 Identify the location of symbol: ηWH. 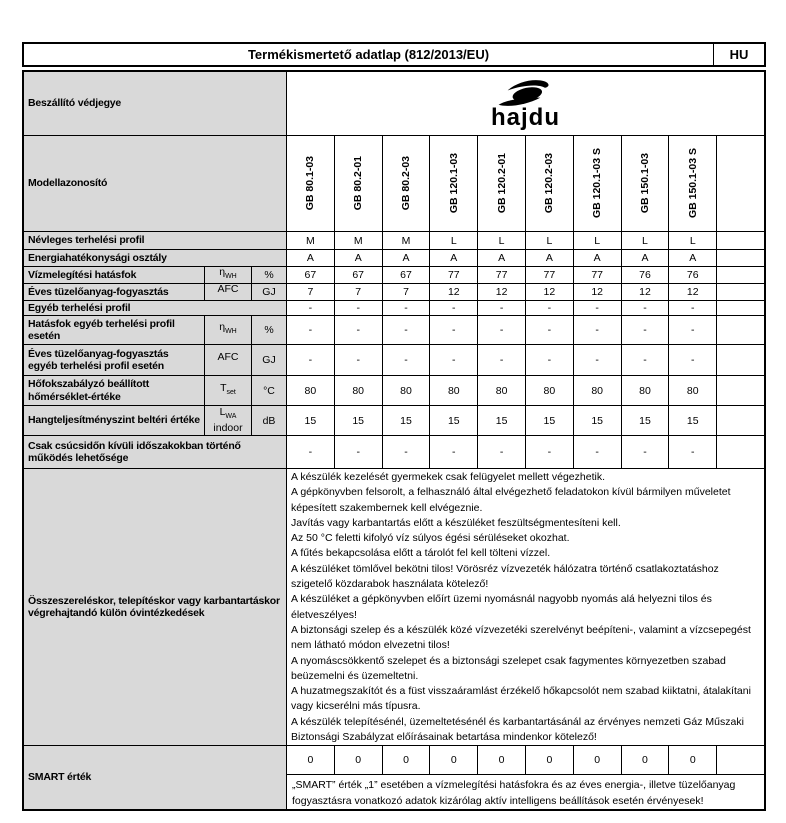
(228, 328).